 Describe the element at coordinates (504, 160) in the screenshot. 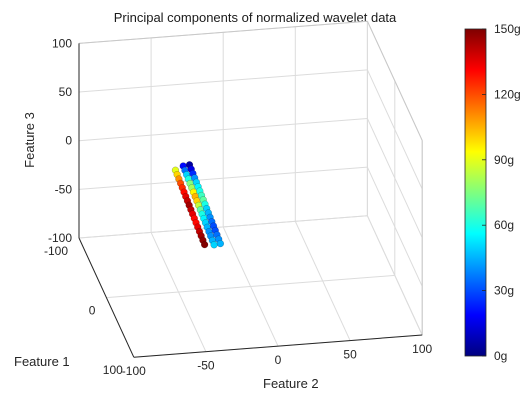

I see `colorbar-tick-label: 90g` at that location.